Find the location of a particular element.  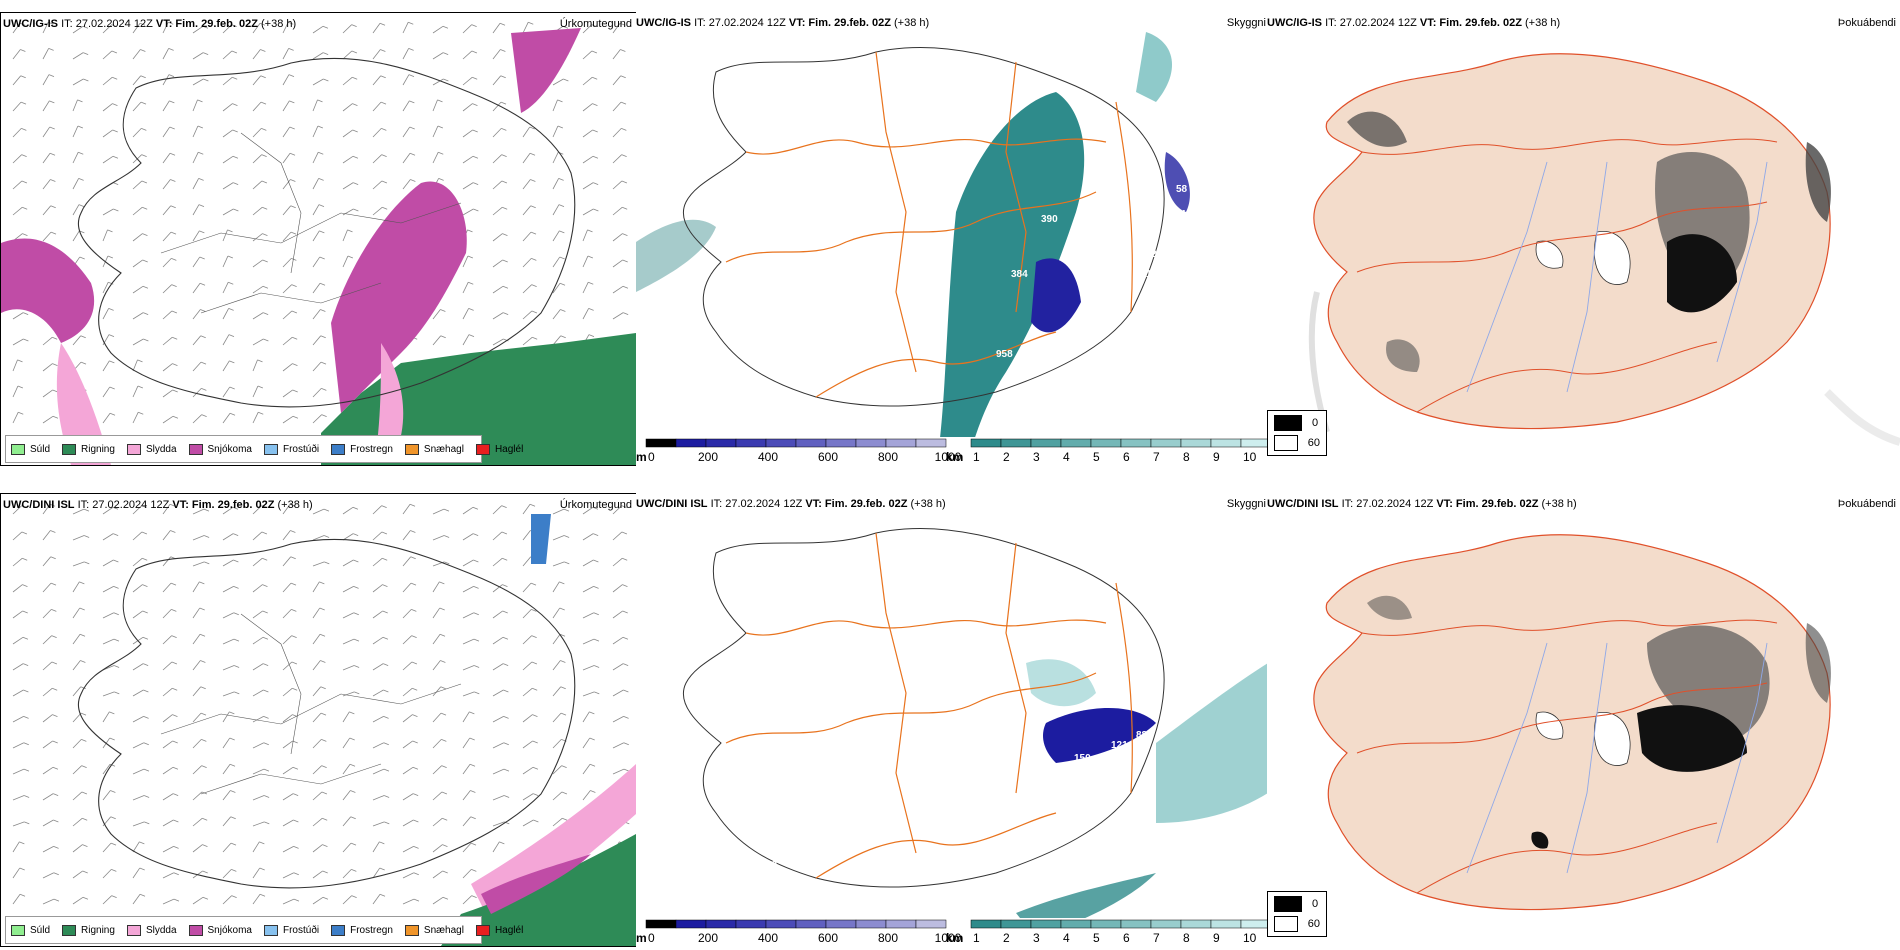

ceiling-tick: 1000 is located at coordinates (948, 457).